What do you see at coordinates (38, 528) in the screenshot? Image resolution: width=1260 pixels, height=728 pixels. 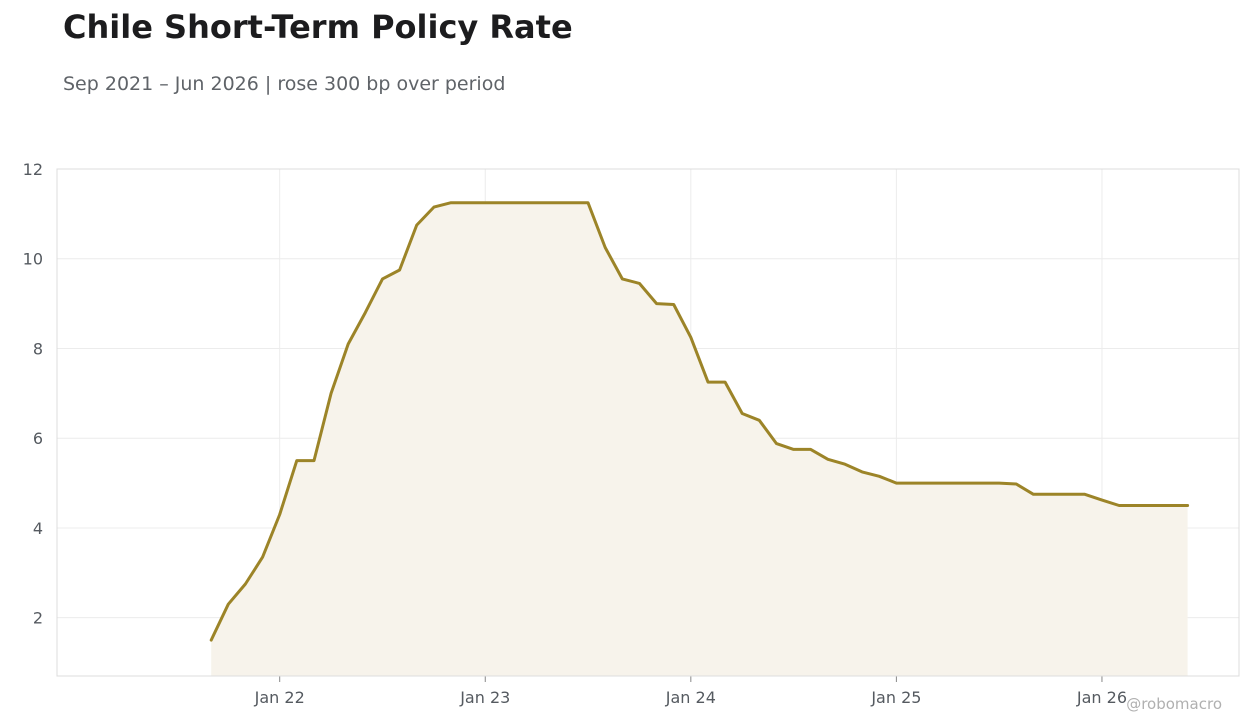 I see `y-tick-label: 4` at bounding box center [38, 528].